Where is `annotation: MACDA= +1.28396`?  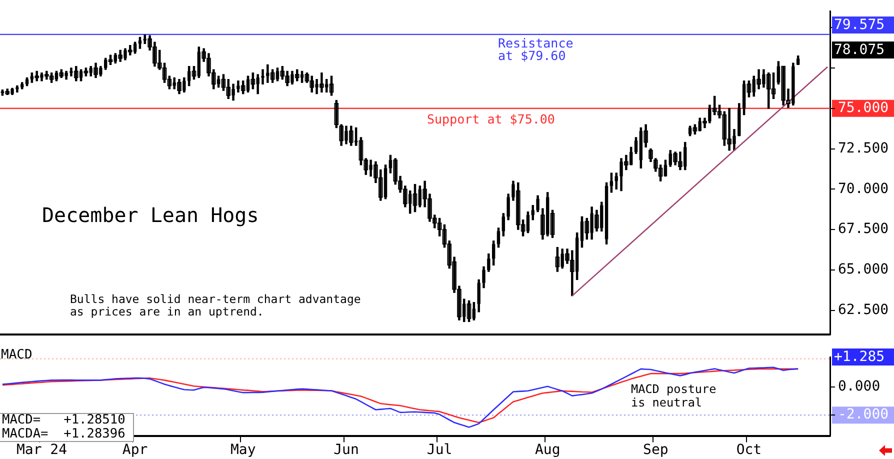 annotation: MACDA= +1.28396 is located at coordinates (64, 434).